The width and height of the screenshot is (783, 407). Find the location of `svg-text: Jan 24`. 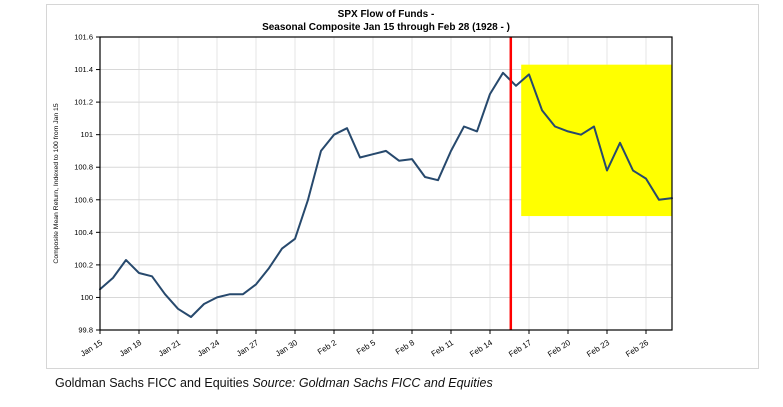

svg-text: Jan 24 is located at coordinates (209, 348).